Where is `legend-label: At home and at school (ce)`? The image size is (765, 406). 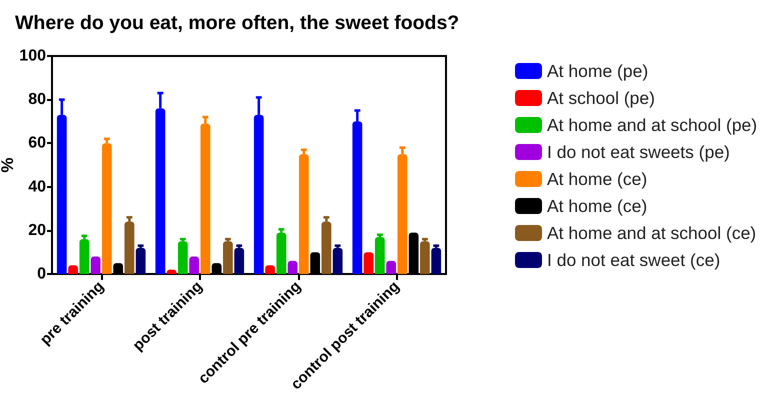 legend-label: At home and at school (ce) is located at coordinates (651, 233).